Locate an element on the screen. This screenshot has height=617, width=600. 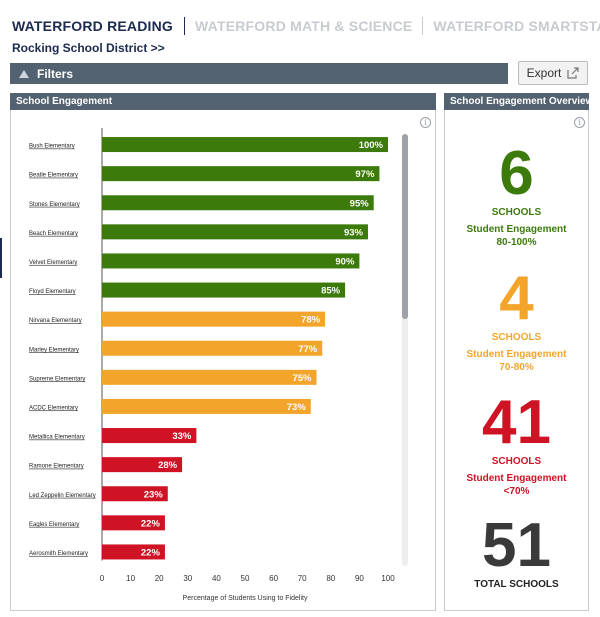
stat-low-engagement: 41 SCHOOLS Student Engagement <70% is located at coordinates (516, 445).